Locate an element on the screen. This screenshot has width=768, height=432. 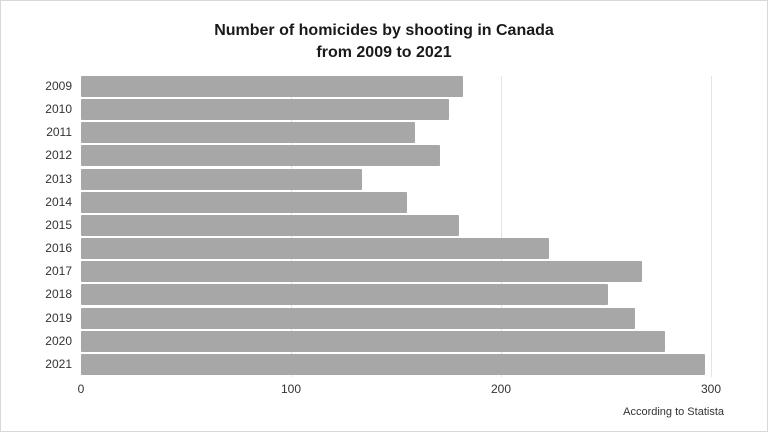
x-tick-300: 300 is located at coordinates (711, 389).